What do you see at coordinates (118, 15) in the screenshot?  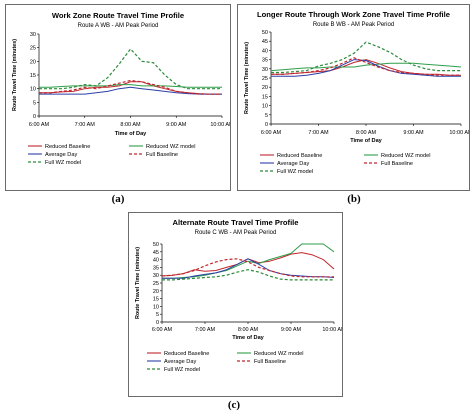 I see `chart-title: Work Zone Route Travel Time Profile` at bounding box center [118, 15].